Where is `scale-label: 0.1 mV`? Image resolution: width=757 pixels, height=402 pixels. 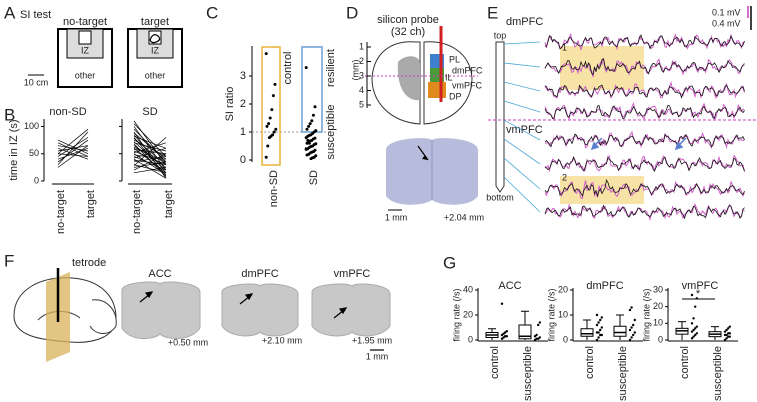
scale-label: 0.1 mV is located at coordinates (726, 12).